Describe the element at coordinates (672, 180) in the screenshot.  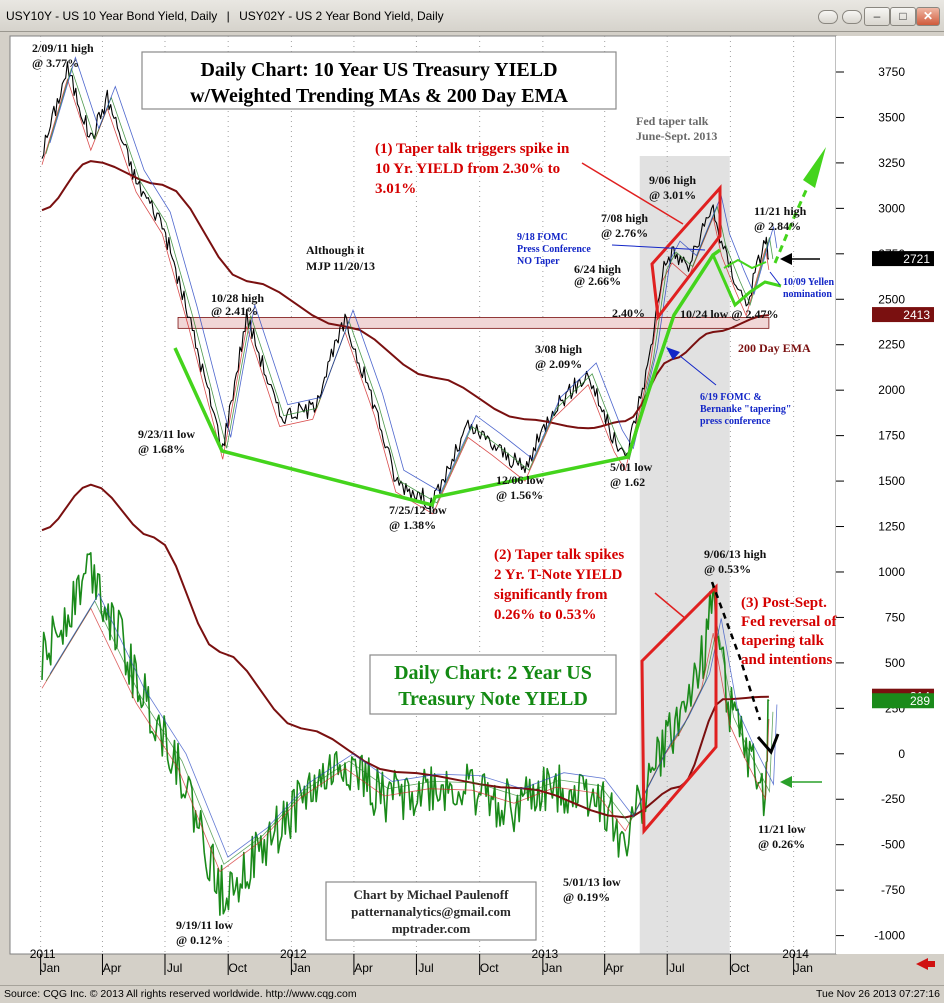
I see `annotation-9-06-high: 9/06 high` at that location.